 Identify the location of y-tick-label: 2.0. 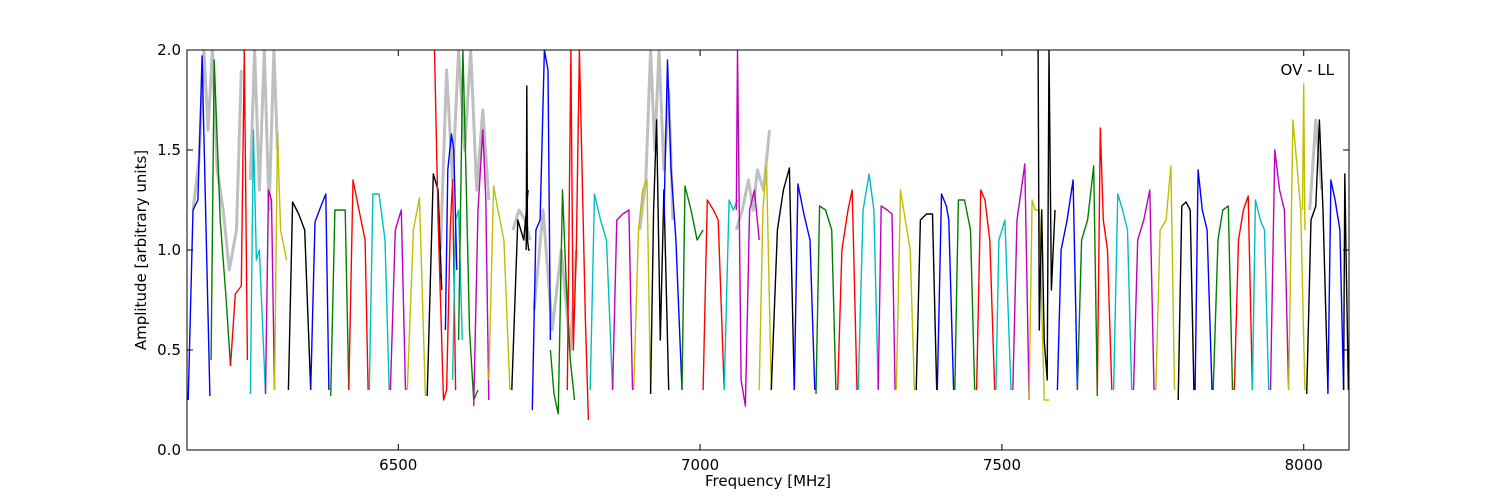
(169, 50).